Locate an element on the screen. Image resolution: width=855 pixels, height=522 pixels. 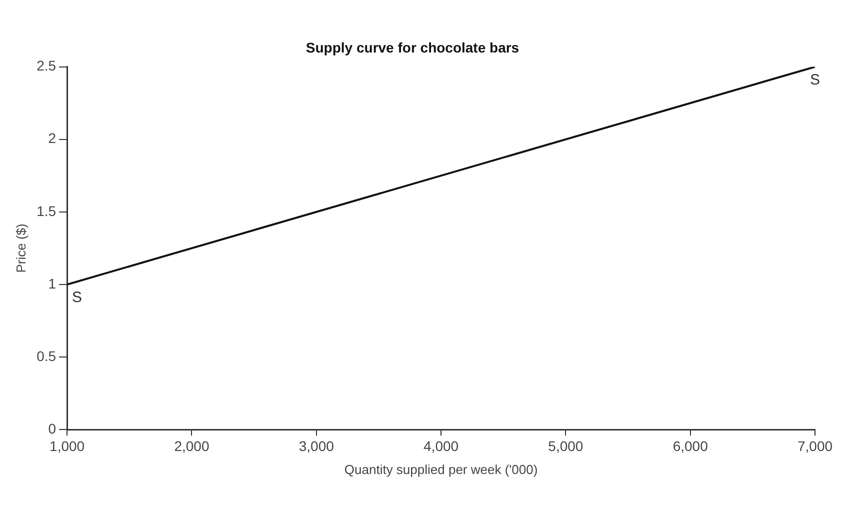
x-tick-label: 6,000 is located at coordinates (690, 446).